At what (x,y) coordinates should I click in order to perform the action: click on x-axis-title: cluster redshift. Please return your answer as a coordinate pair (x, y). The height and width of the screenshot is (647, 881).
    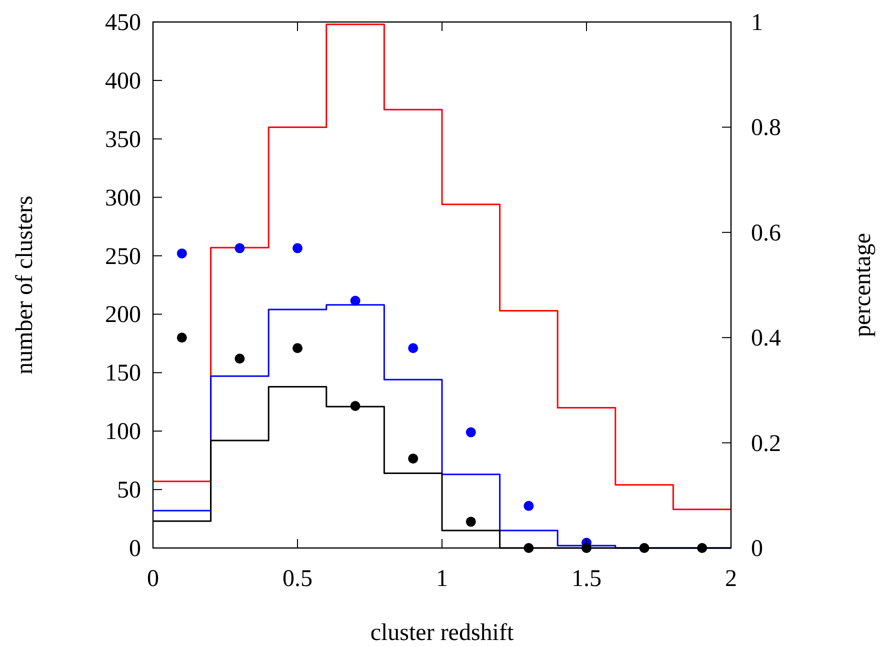
    Looking at the image, I should click on (442, 633).